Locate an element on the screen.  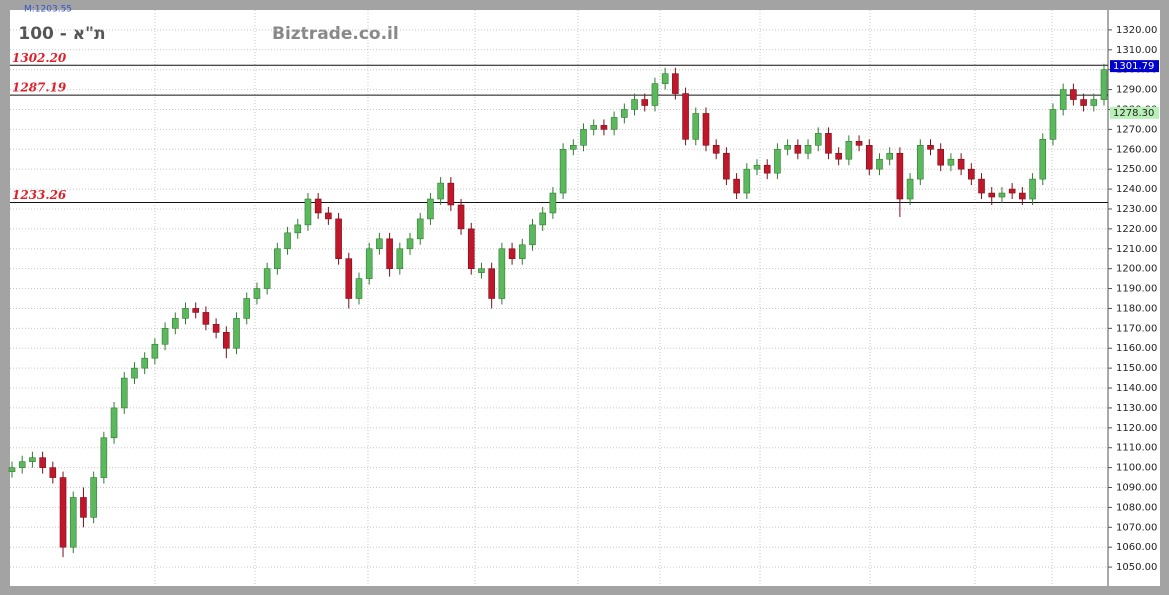
y-tick-label: 1190.00 is located at coordinates (1136, 289).